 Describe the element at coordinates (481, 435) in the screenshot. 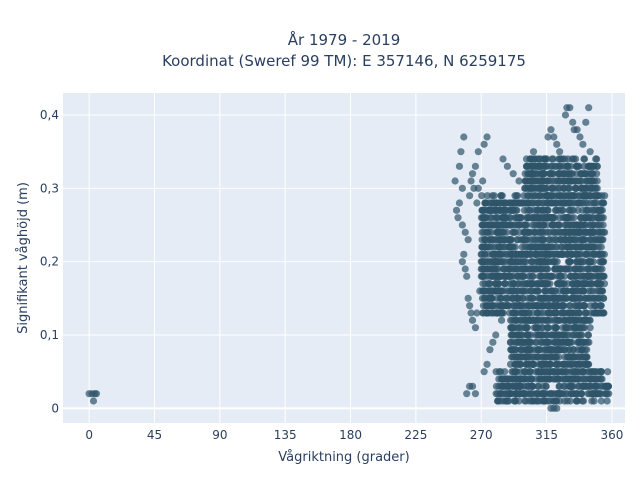

I see `x-tick-label: 270` at that location.